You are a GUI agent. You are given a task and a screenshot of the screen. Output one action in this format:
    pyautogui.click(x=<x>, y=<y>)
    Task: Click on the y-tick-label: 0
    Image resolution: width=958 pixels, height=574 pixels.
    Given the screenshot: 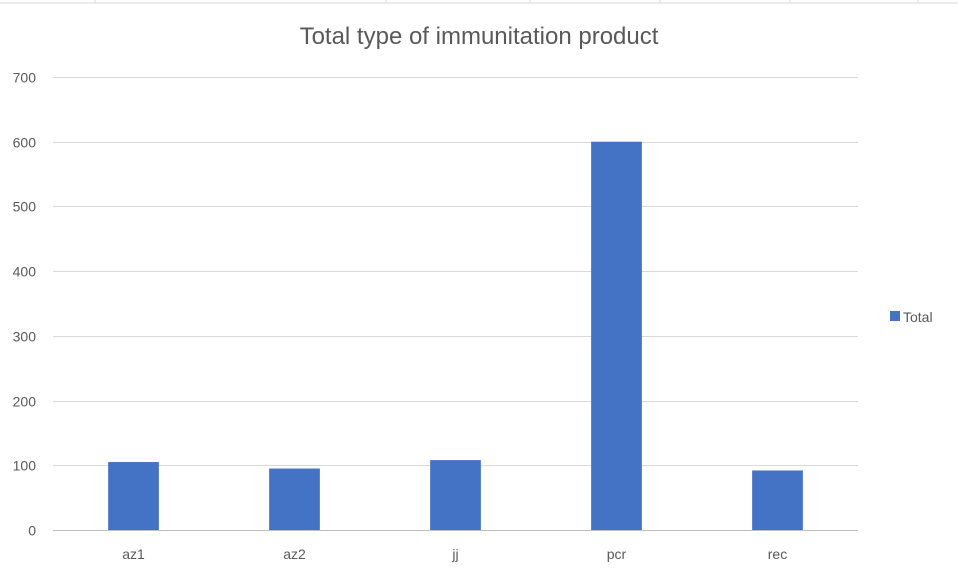 What is the action you would take?
    pyautogui.click(x=32, y=531)
    